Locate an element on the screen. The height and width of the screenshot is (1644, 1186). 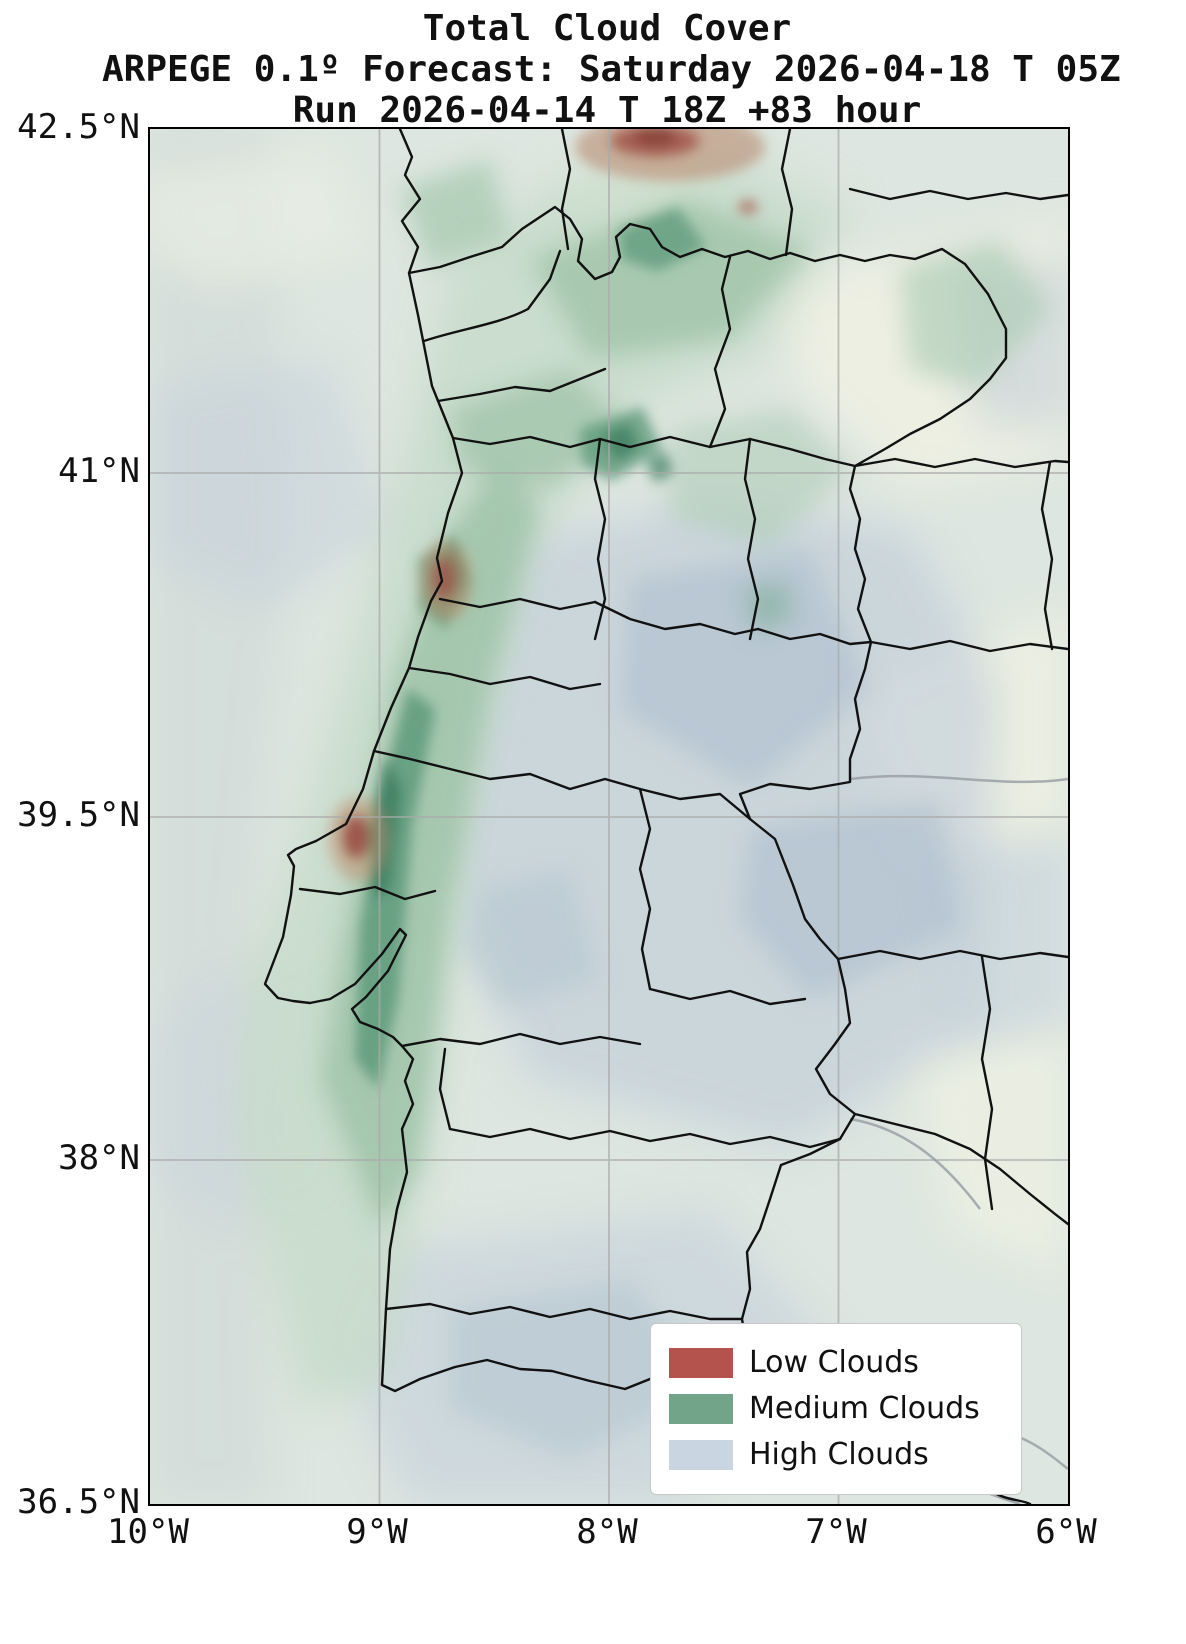
x-tick-8w: 8°W is located at coordinates (607, 1532).